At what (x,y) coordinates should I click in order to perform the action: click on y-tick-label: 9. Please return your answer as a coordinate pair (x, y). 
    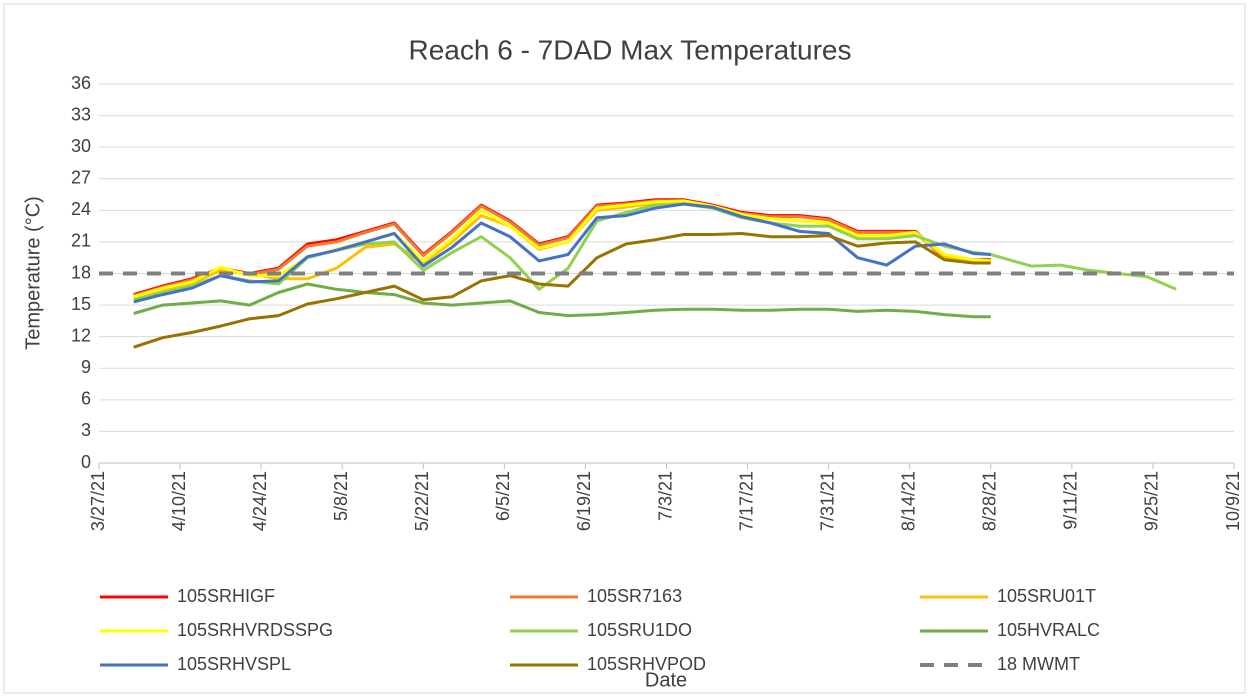
    Looking at the image, I should click on (86, 367).